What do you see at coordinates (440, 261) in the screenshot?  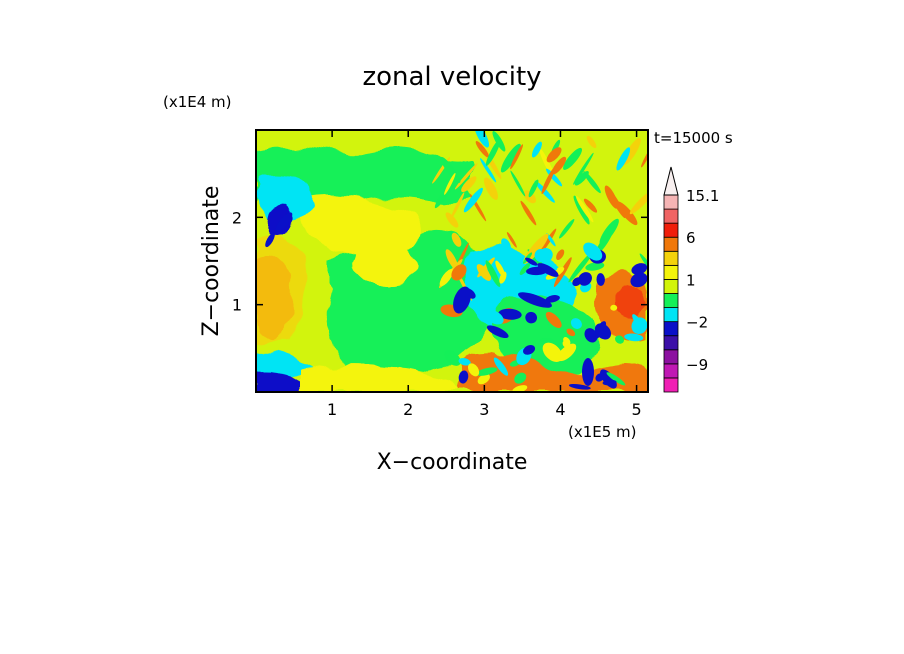 I see `y-axis: 12` at bounding box center [440, 261].